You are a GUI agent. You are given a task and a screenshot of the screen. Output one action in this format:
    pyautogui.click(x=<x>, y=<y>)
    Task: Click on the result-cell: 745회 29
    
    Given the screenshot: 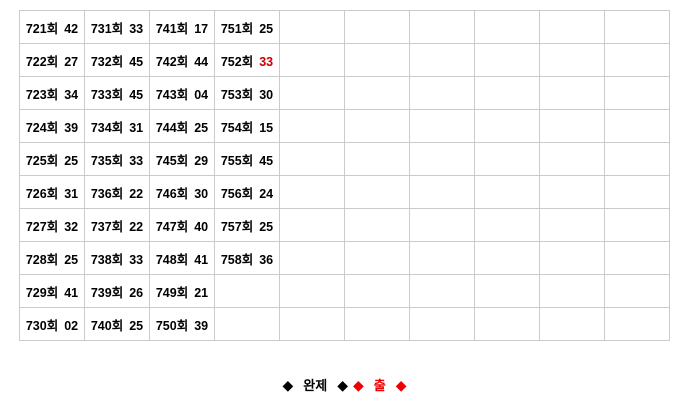 What is the action you would take?
    pyautogui.click(x=182, y=159)
    